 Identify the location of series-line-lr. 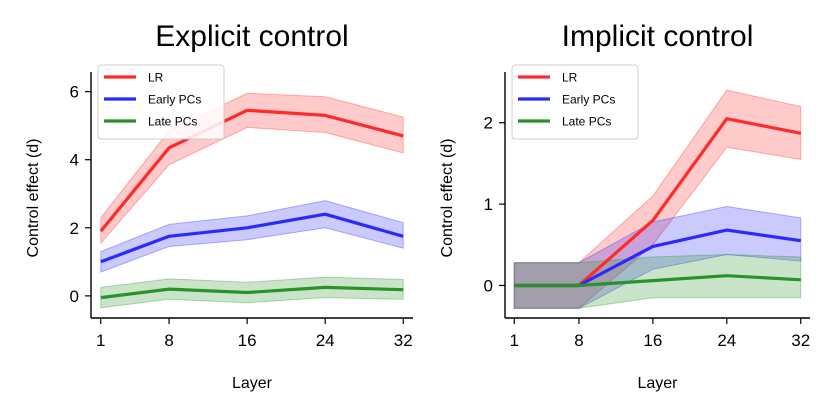
(251, 170).